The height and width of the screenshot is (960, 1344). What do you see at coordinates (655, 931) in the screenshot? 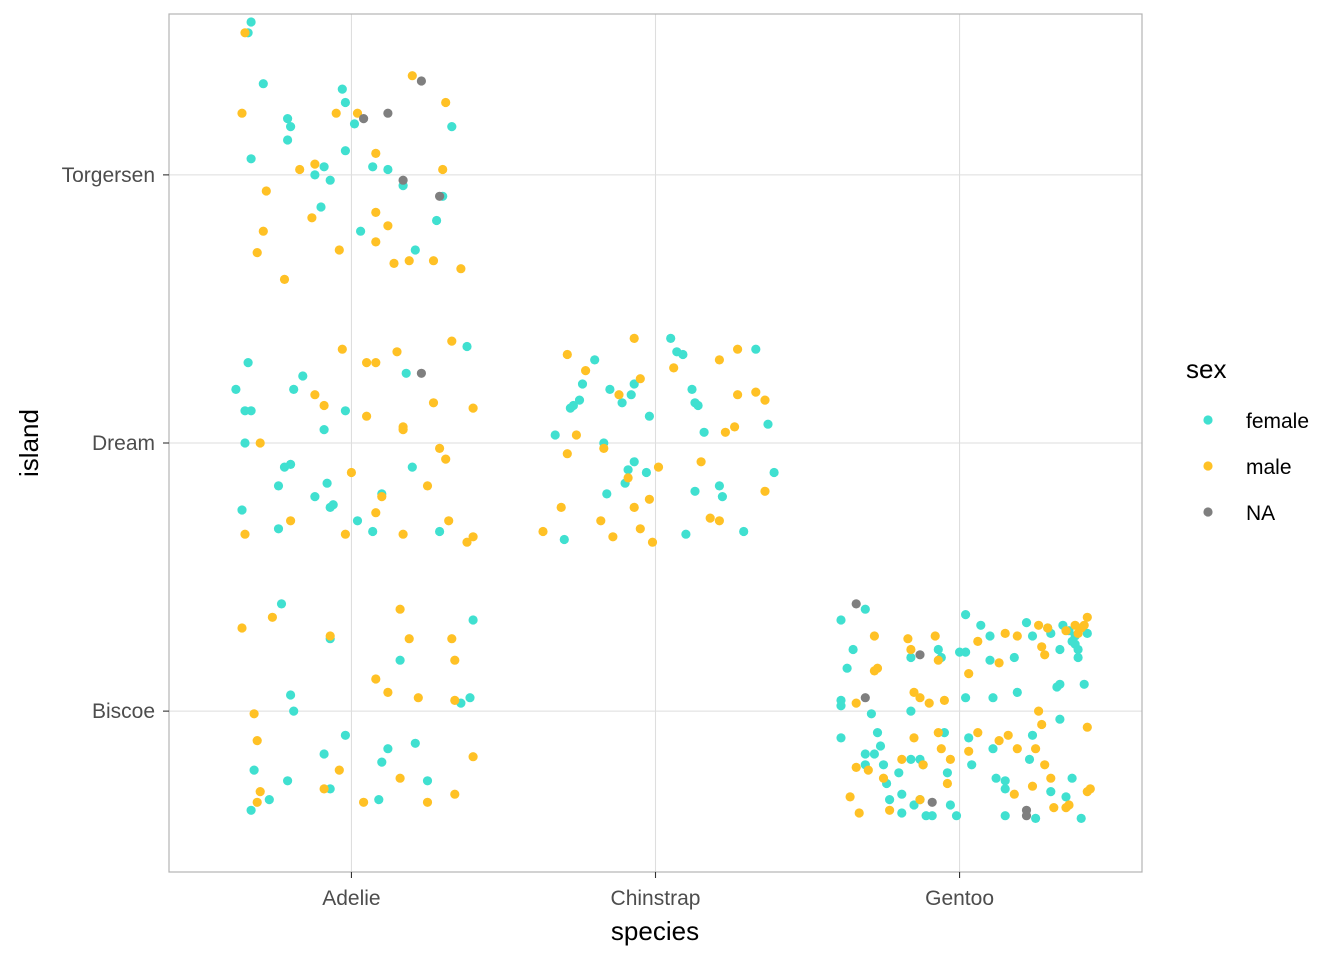
I see `x-axis-title: species` at bounding box center [655, 931].